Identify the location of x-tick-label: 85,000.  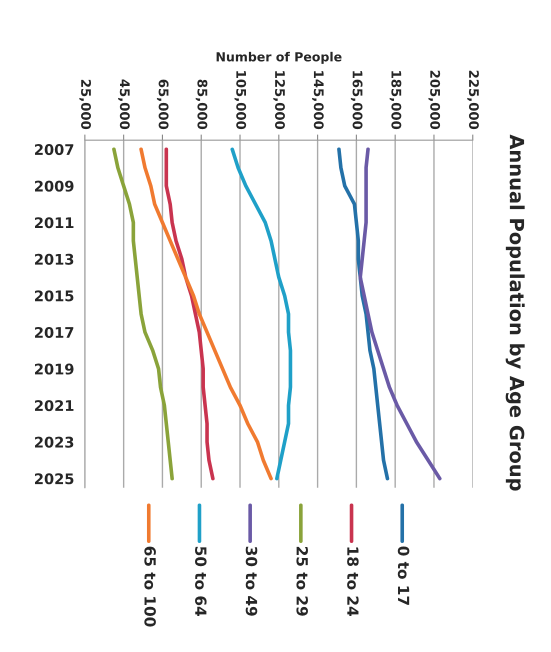
(202, 105).